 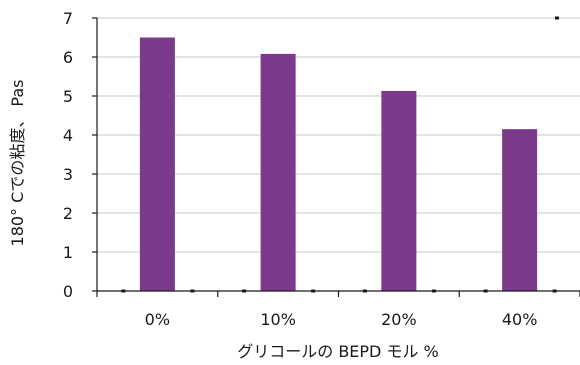 I want to click on y-tick-label-5: 5, so click(x=68, y=96).